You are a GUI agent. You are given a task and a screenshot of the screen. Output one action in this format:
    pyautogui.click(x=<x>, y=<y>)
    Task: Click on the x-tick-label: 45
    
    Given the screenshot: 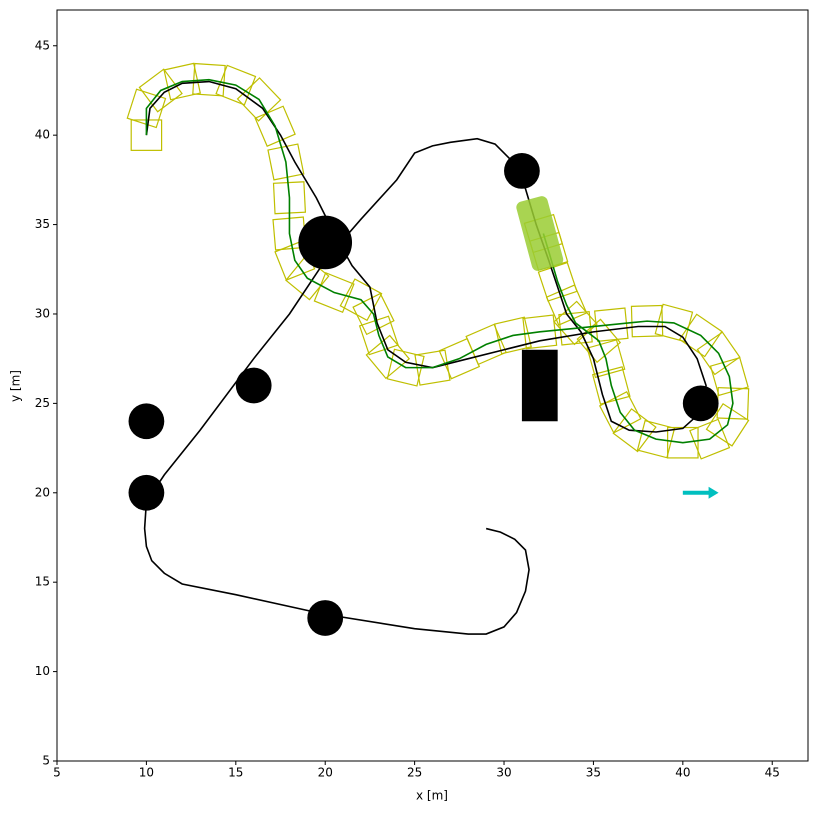 What is the action you would take?
    pyautogui.click(x=772, y=773)
    